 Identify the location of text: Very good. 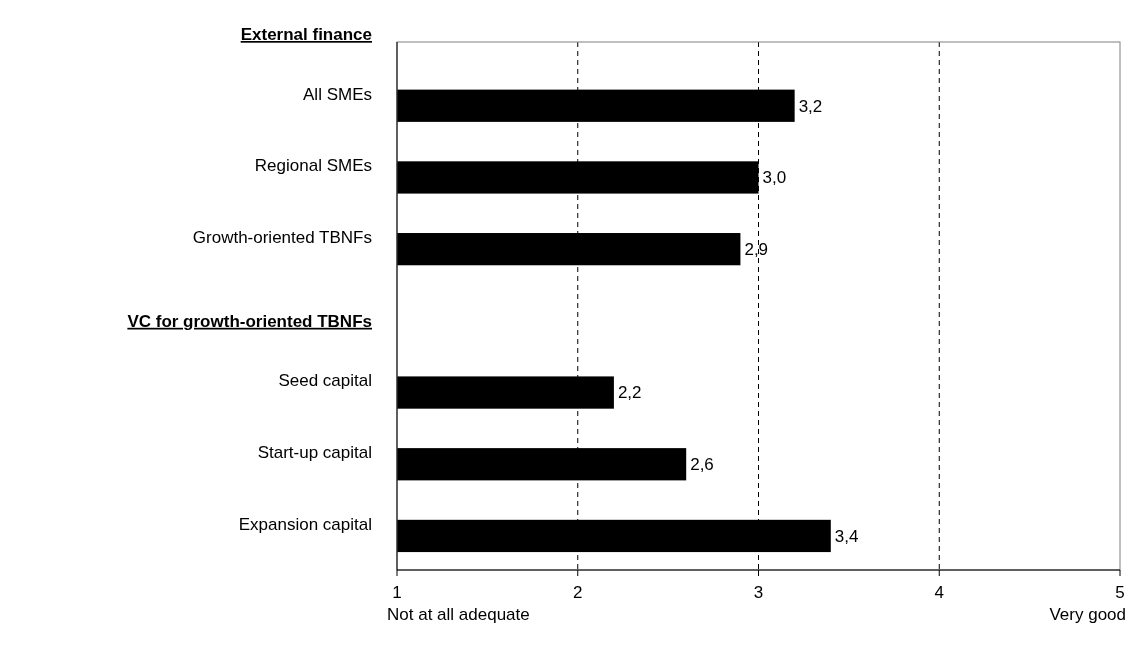
(1087, 614).